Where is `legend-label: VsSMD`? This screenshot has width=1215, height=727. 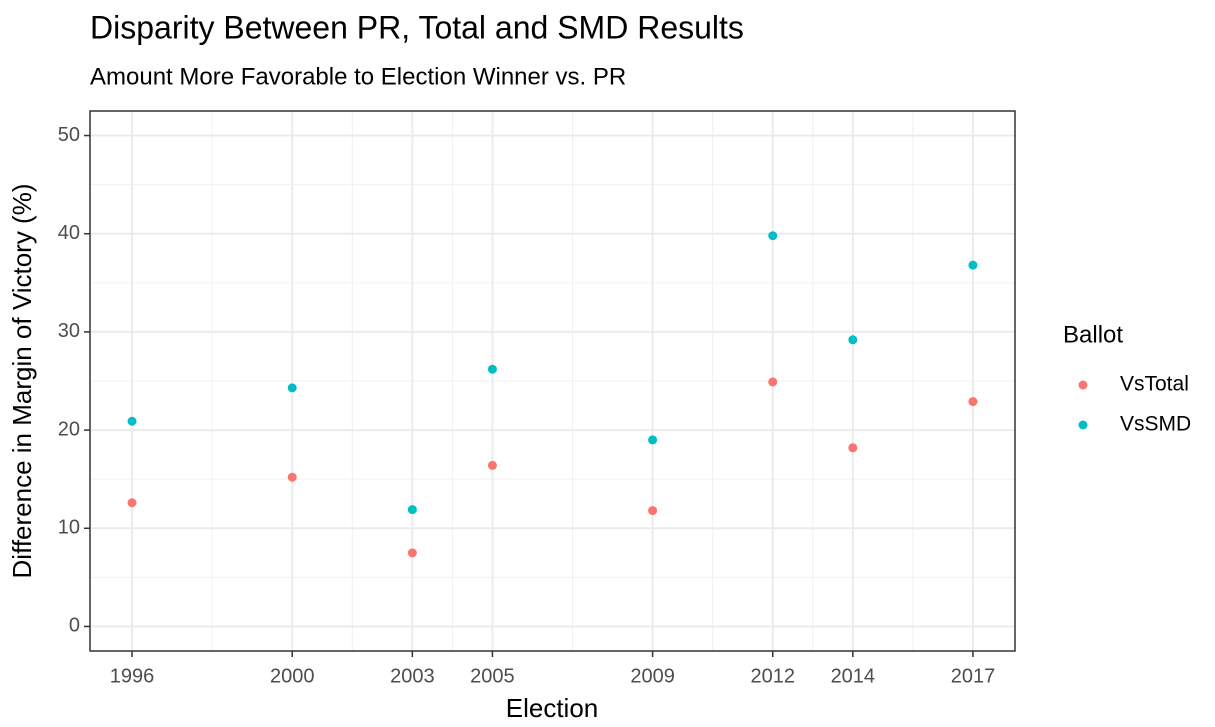
legend-label: VsSMD is located at coordinates (1155, 424).